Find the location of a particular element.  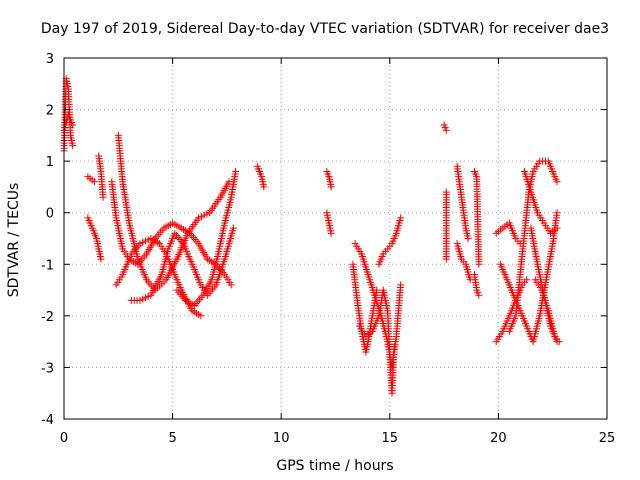

x-axis-label: GPS time / hours is located at coordinates (334, 466).